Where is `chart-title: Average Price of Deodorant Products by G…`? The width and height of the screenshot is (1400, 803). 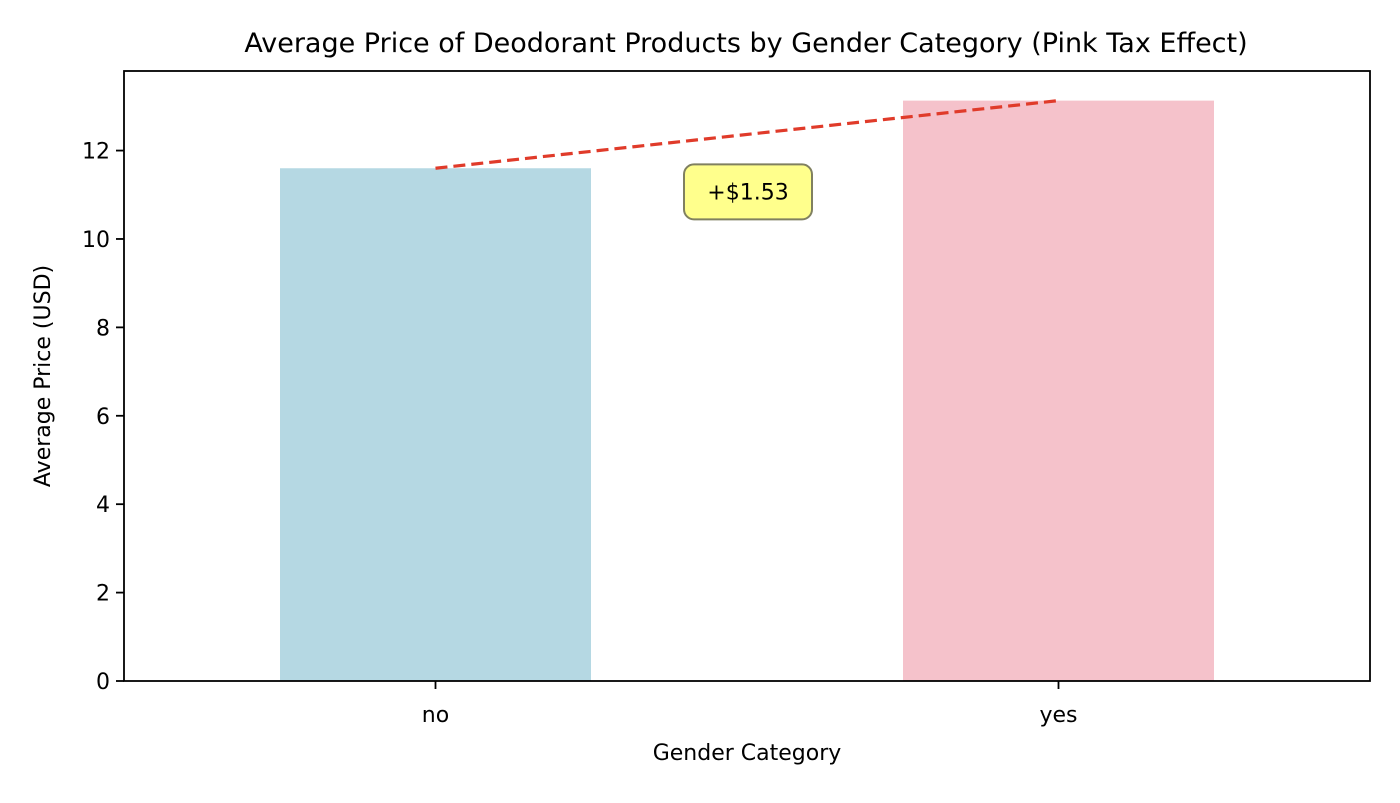
chart-title: Average Price of Deodorant Products by G… is located at coordinates (745, 43).